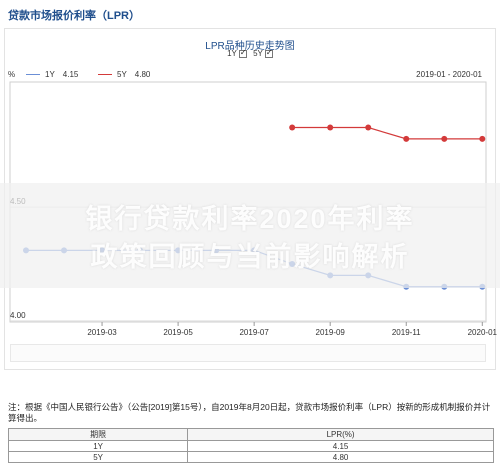  What do you see at coordinates (331, 332) in the screenshot?
I see `x-tick-label: 2019-09` at bounding box center [331, 332].